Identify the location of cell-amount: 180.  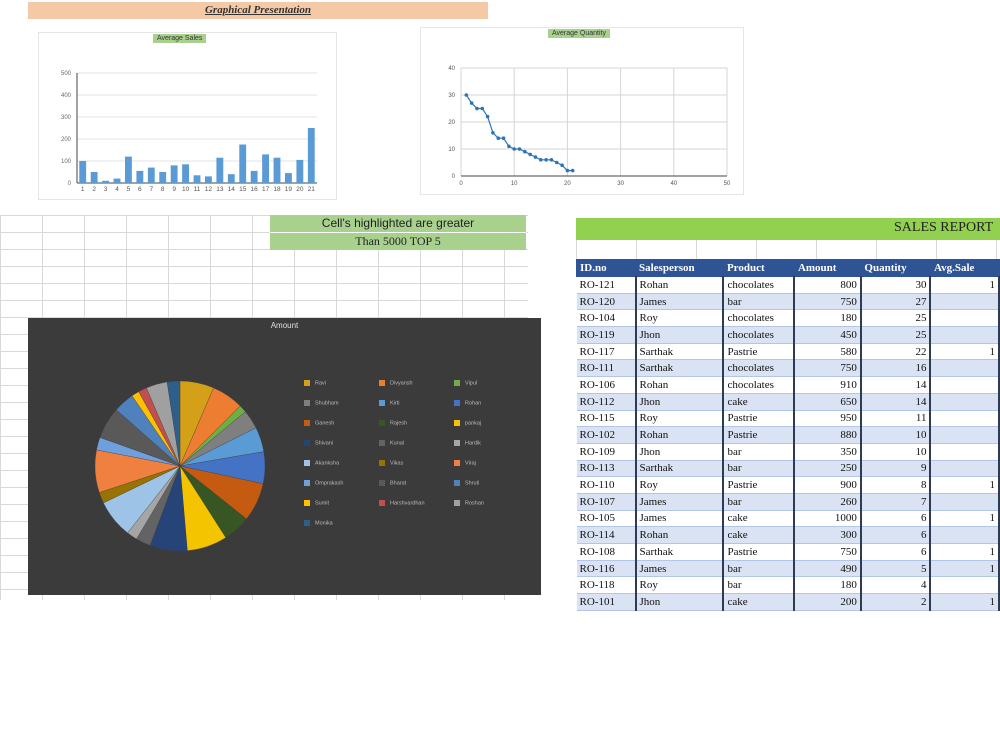
(828, 585).